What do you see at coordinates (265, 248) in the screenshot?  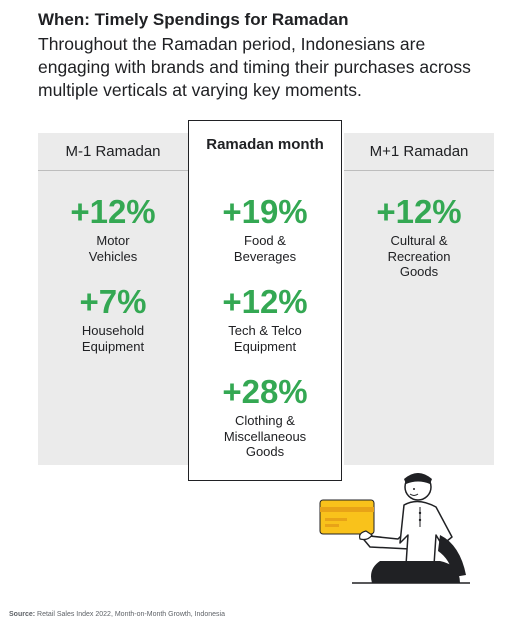 I see `stat-label: Food & Beverages` at bounding box center [265, 248].